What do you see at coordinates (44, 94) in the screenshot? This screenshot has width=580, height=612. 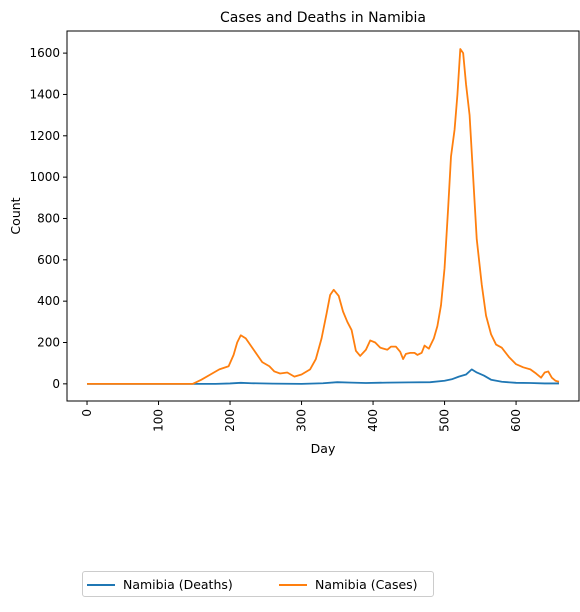 I see `y-tick-label: 1400` at bounding box center [44, 94].